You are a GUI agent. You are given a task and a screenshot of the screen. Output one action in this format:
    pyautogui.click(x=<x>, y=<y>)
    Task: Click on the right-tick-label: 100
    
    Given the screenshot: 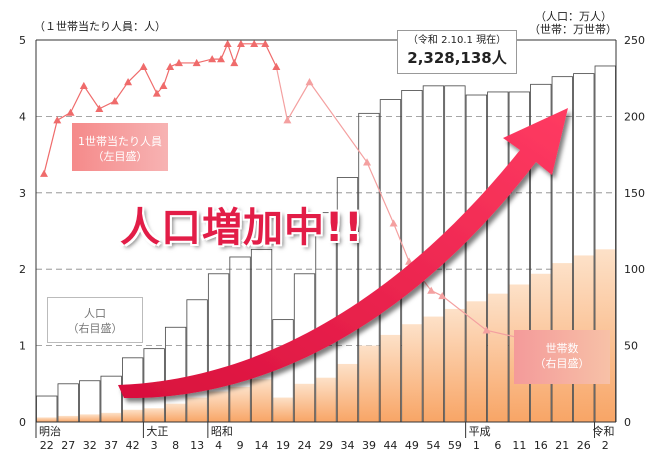 What is the action you would take?
    pyautogui.click(x=634, y=269)
    